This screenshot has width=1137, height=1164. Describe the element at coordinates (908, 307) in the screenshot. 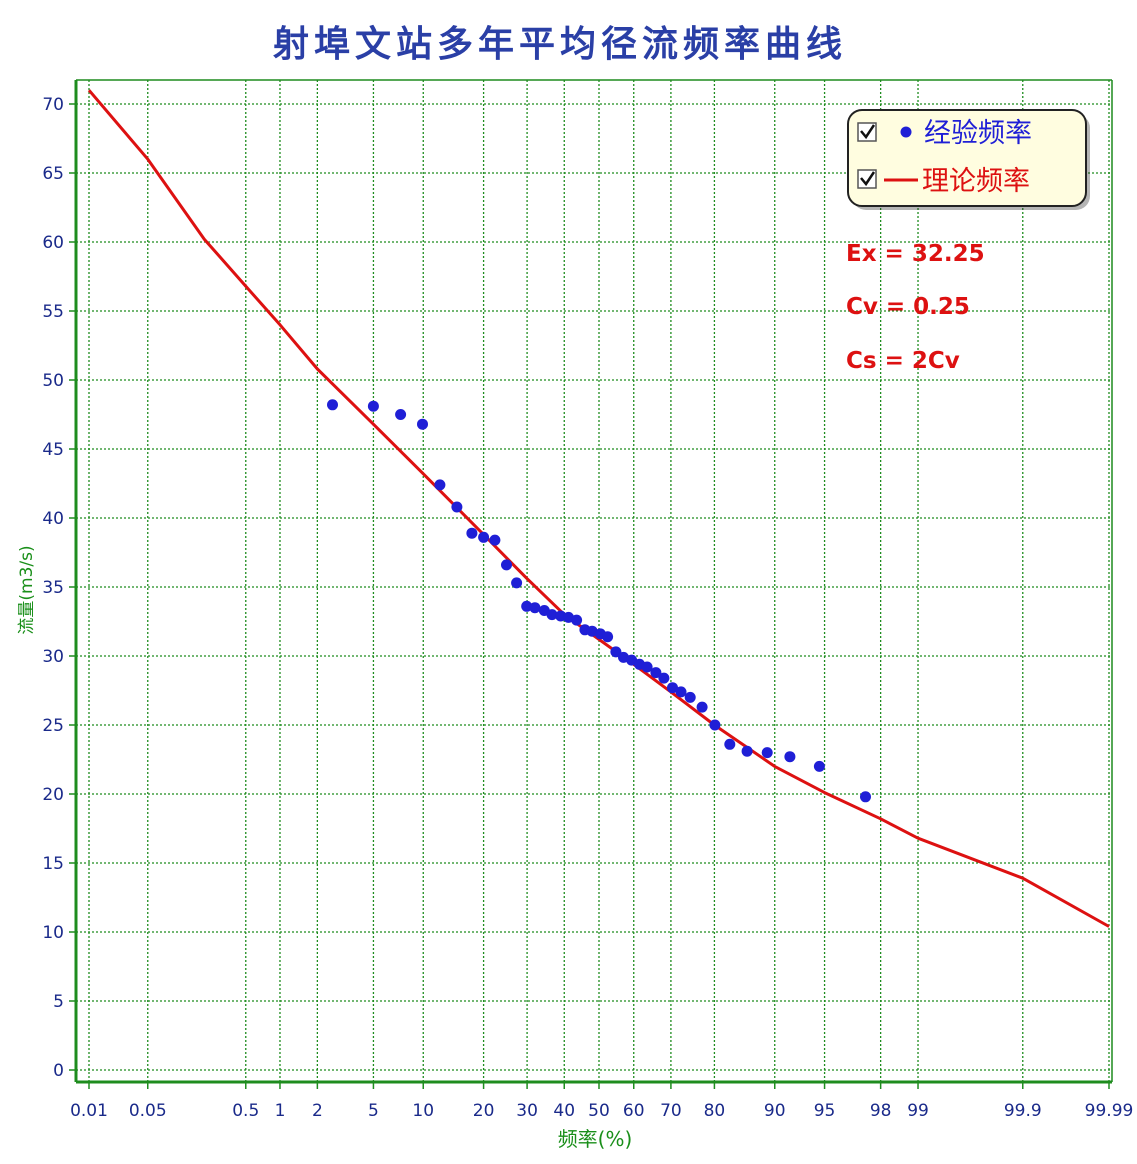

I see `annotation-cv: Cv = 0.25` at that location.